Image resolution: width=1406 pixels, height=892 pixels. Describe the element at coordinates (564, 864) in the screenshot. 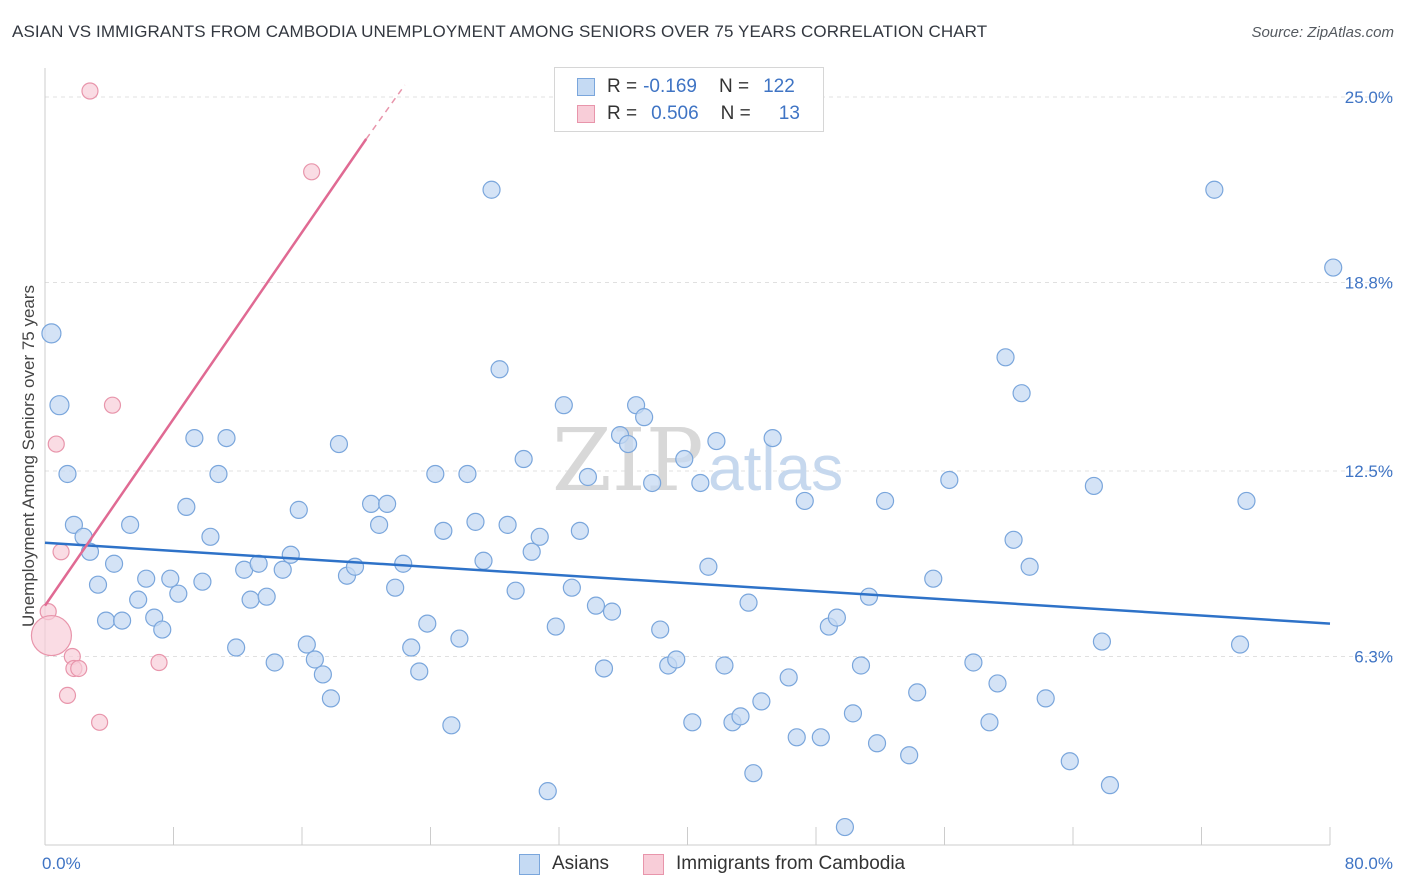

I see `series-legend-asians: Asians` at that location.